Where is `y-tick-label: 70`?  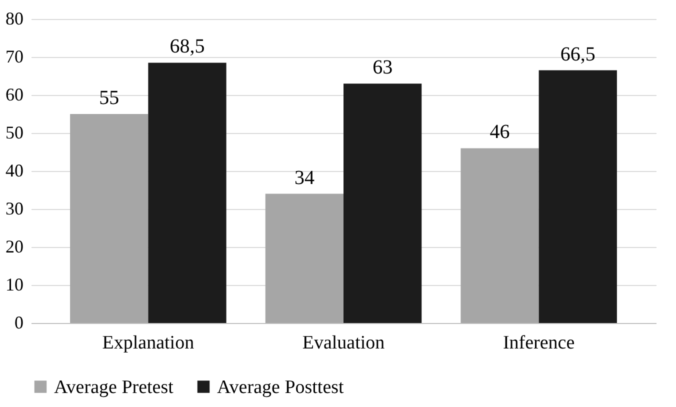
y-tick-label: 70 is located at coordinates (15, 56).